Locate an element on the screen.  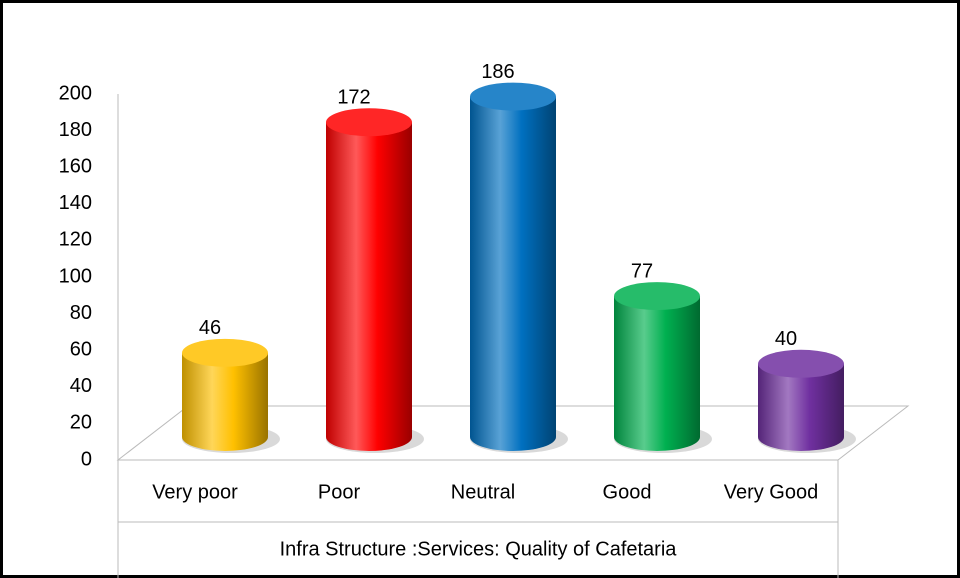
y-tick-label: 60 is located at coordinates (81, 349).